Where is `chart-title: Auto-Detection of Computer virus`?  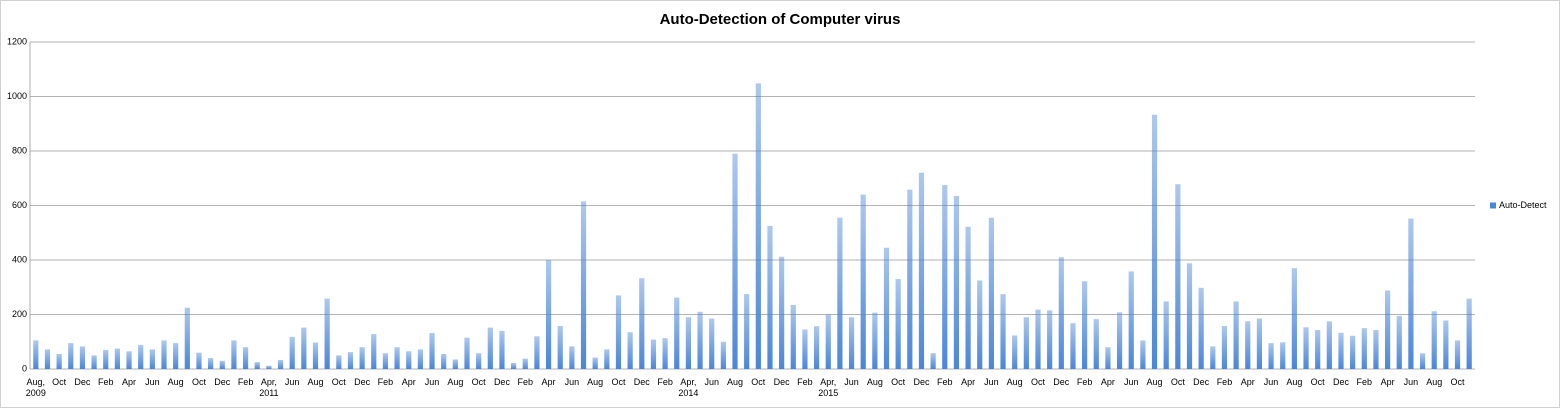
chart-title: Auto-Detection of Computer virus is located at coordinates (780, 19).